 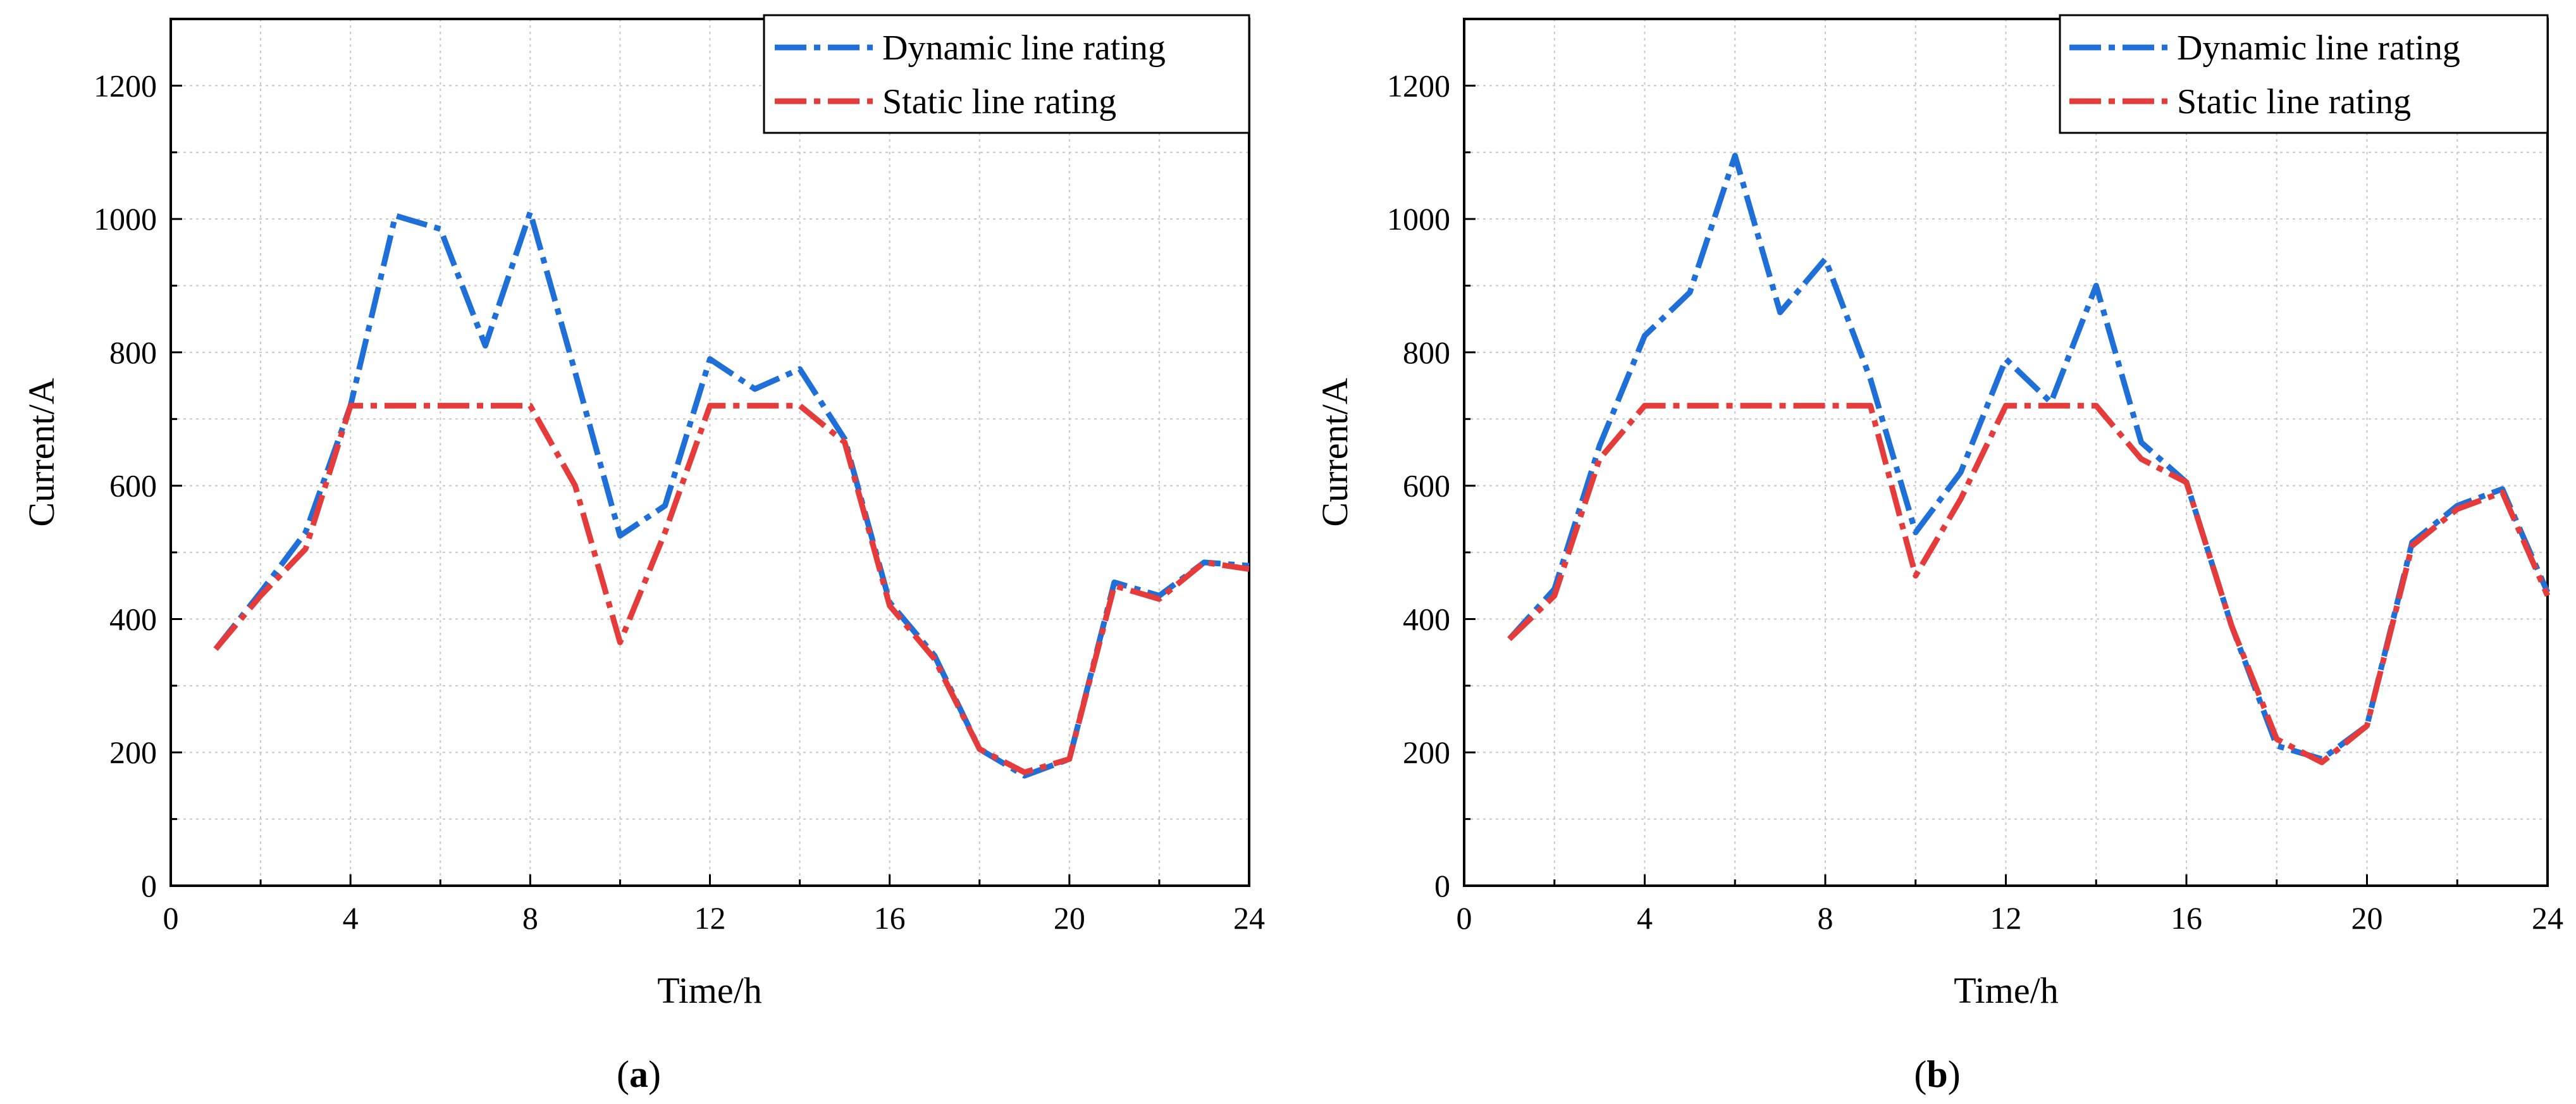 What do you see at coordinates (1024, 48) in the screenshot?
I see `panel-a-legend-dynamic-label: Dynamic line rating` at bounding box center [1024, 48].